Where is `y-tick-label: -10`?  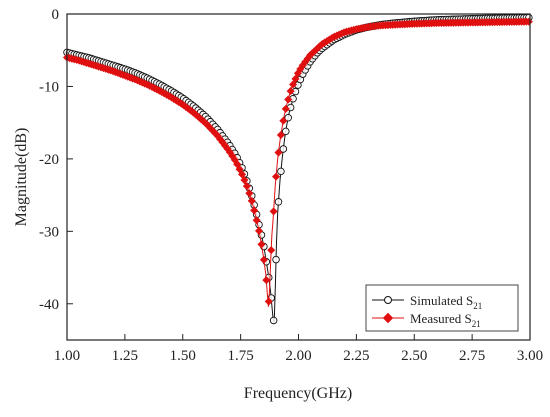 y-tick-label: -10 is located at coordinates (49, 87).